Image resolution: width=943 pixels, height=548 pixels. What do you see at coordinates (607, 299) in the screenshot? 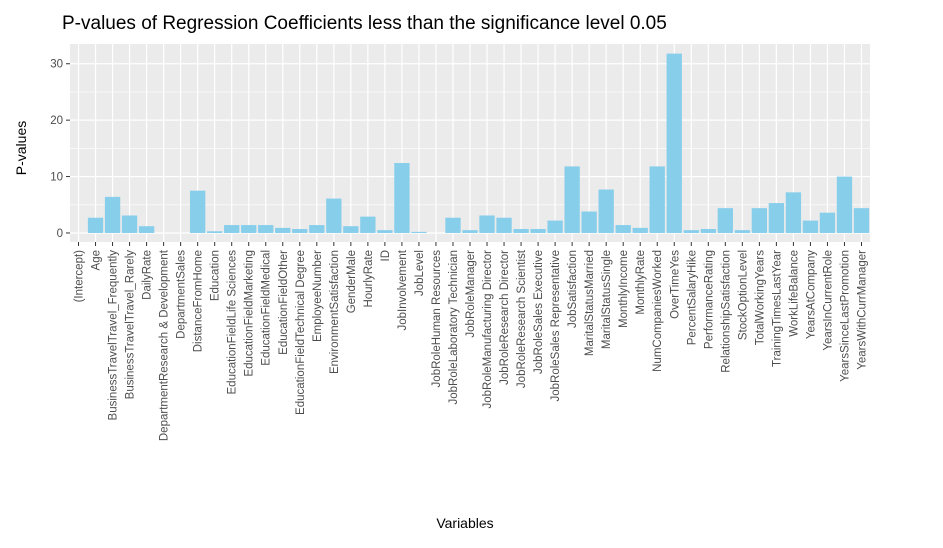
I see `x-tick-label: MaritalStatusSingle` at bounding box center [607, 299].